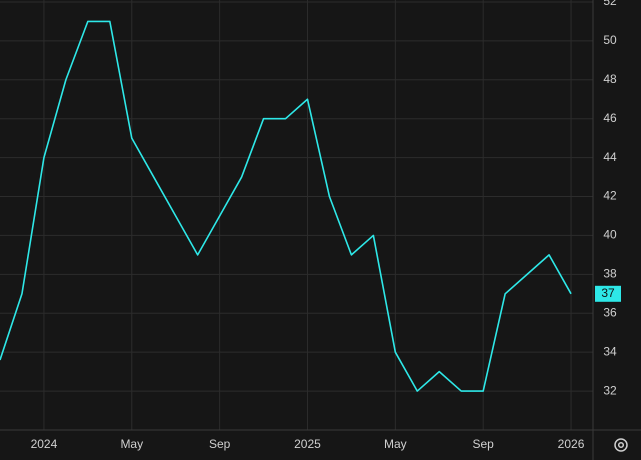 This screenshot has width=641, height=460. What do you see at coordinates (621, 445) in the screenshot?
I see `settings-icon` at bounding box center [621, 445].